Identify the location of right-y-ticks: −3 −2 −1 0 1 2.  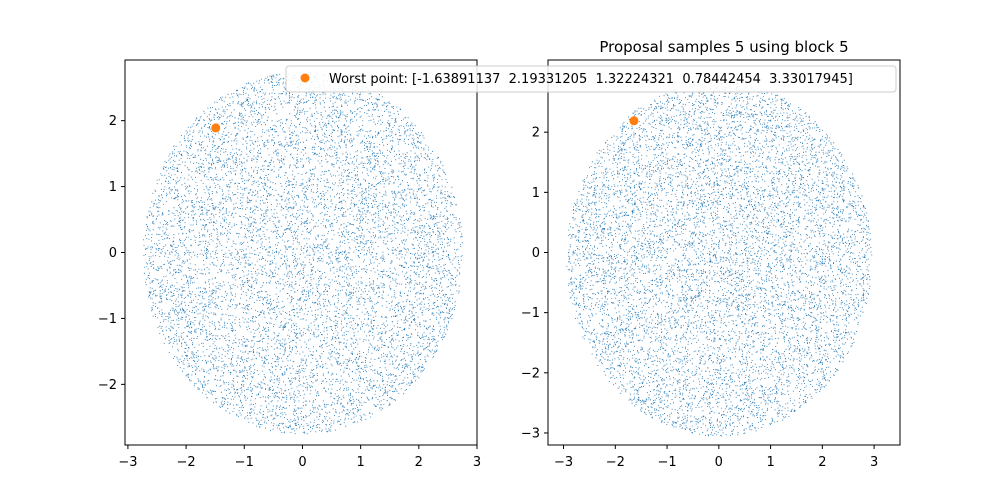
(534, 283).